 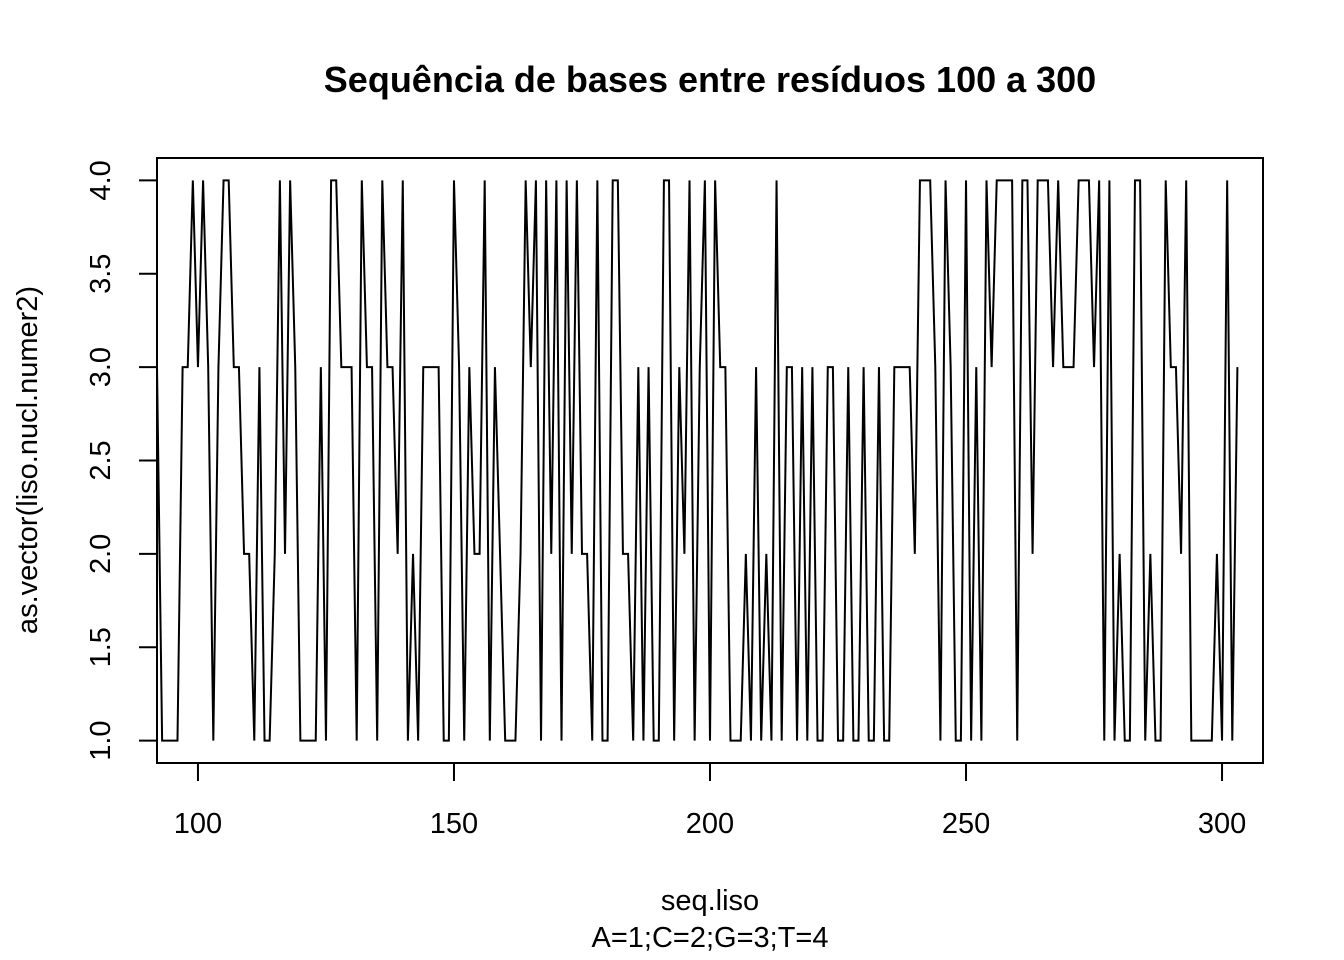 What do you see at coordinates (198, 824) in the screenshot?
I see `x-tick-label: 100` at bounding box center [198, 824].